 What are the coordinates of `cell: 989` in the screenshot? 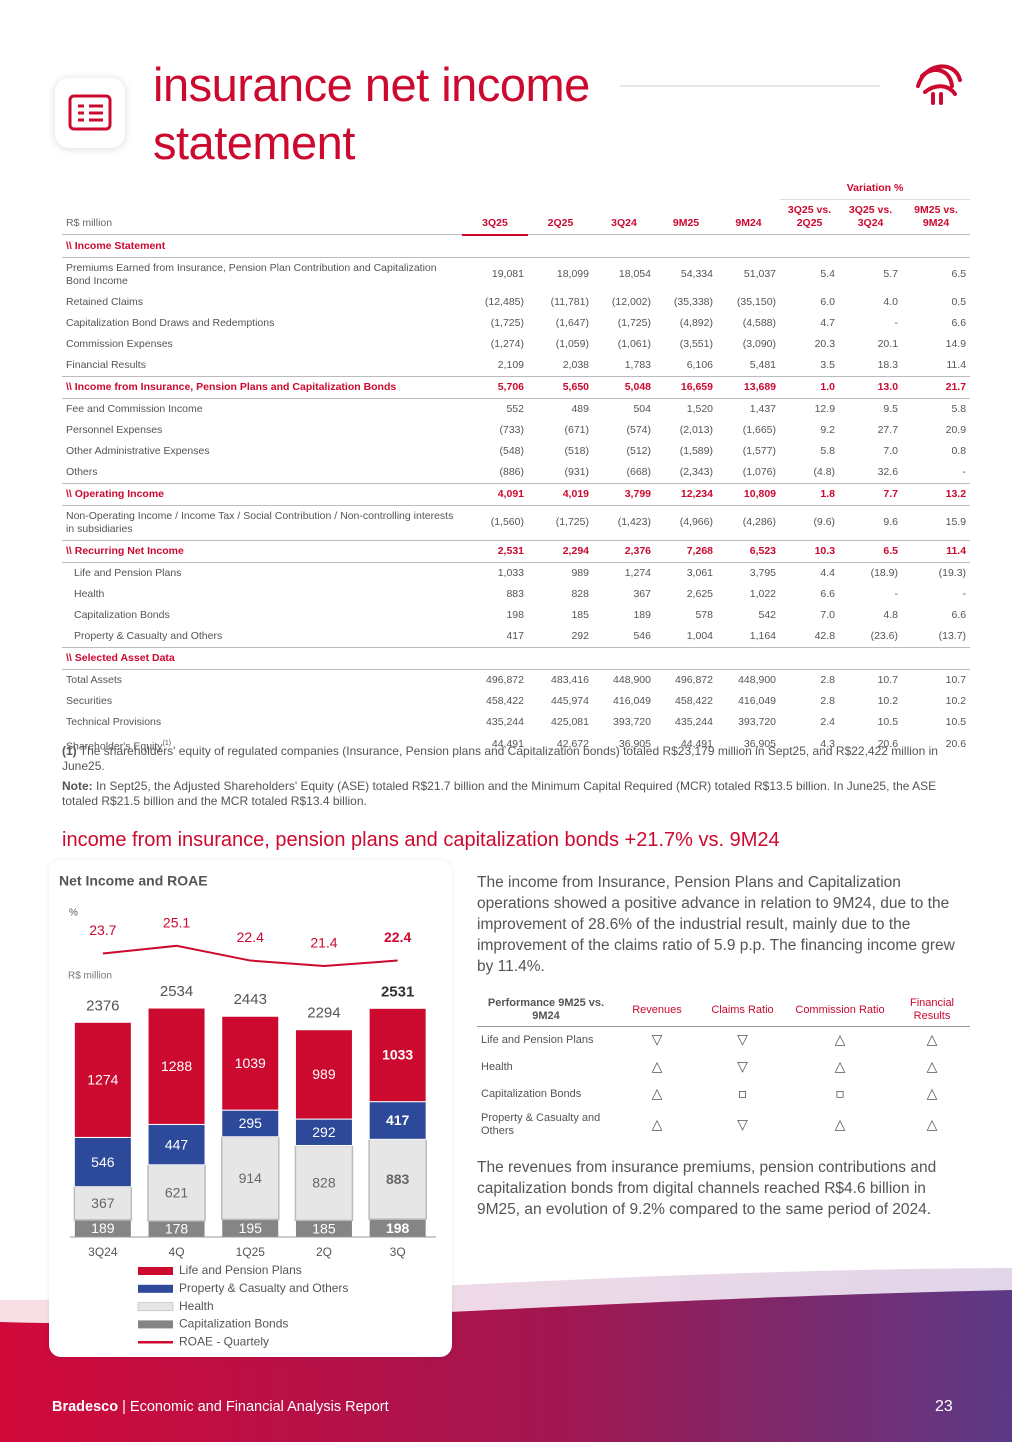 It's located at (580, 572).